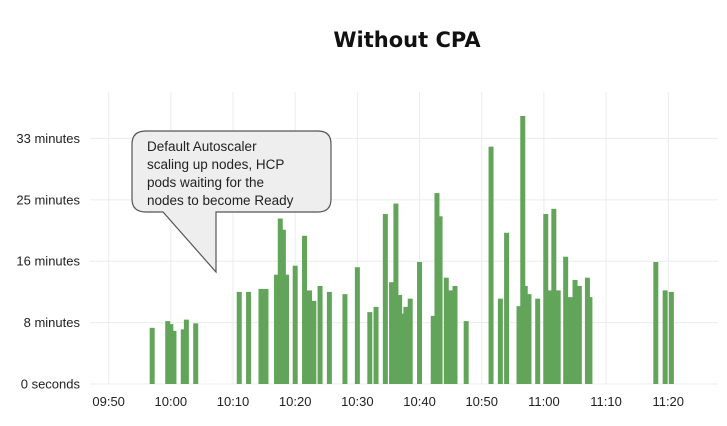 The image size is (727, 426). Describe the element at coordinates (419, 401) in the screenshot. I see `x-tick-label: 10:40` at that location.